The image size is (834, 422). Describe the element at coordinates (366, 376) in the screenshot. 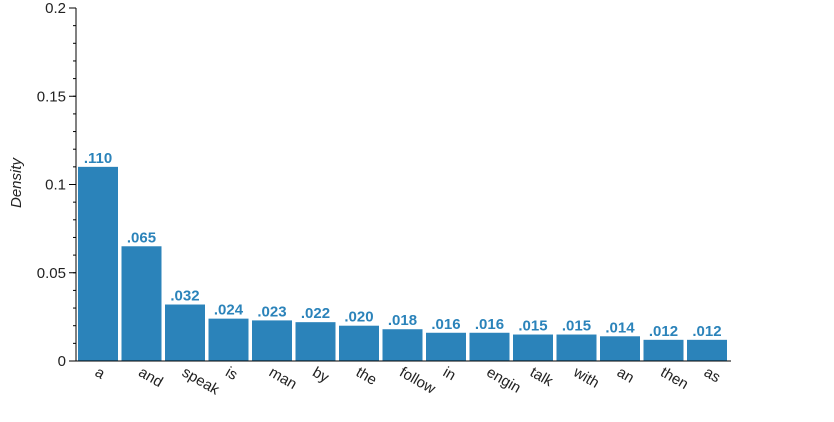

I see `x-tick-label-the: the` at that location.